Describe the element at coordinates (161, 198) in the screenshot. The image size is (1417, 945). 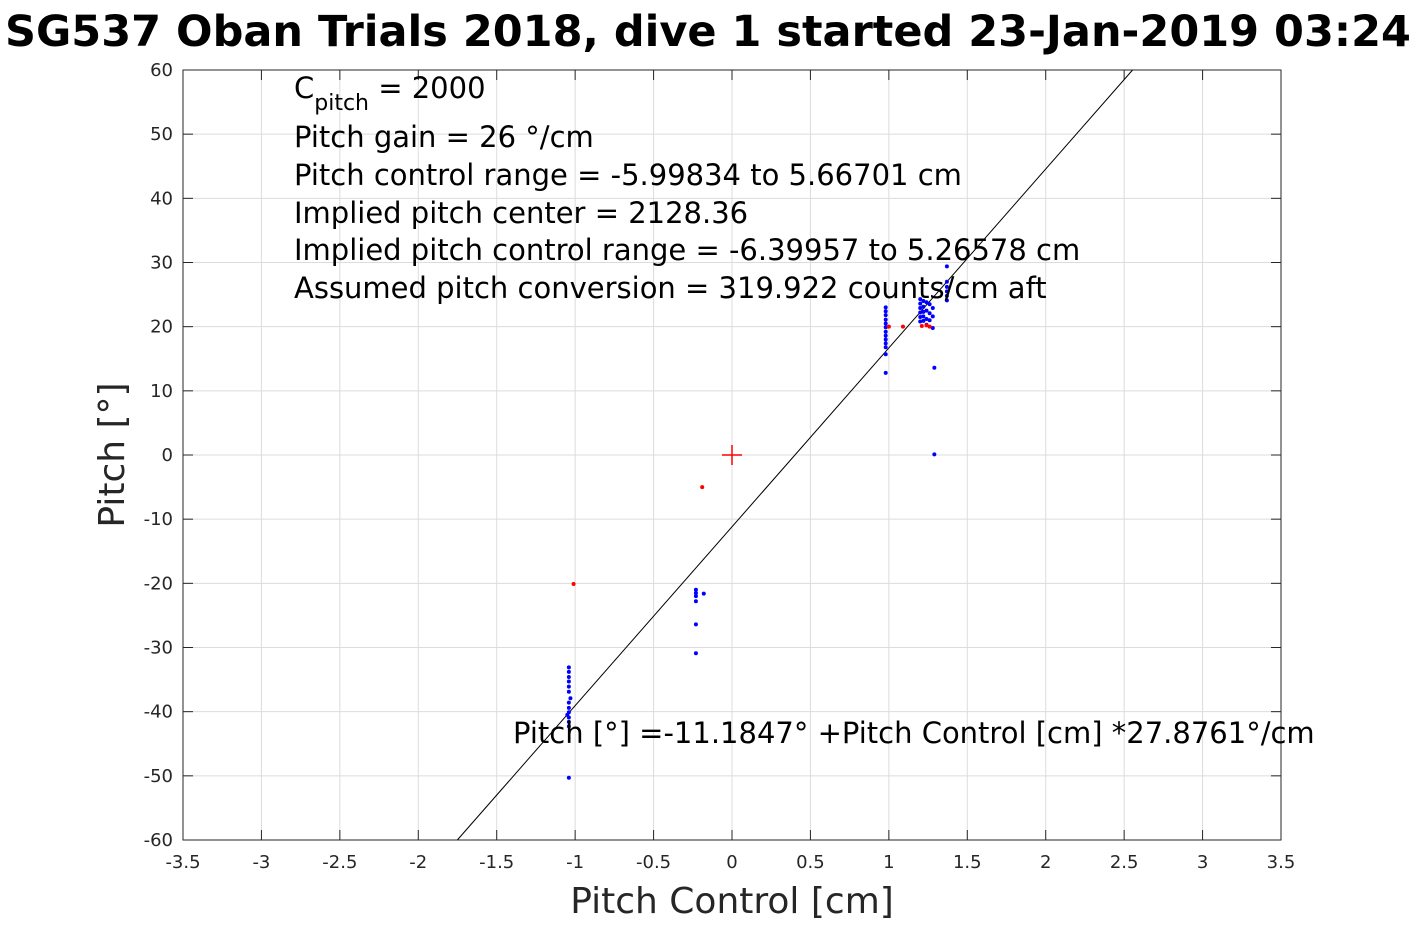
I see `y-tick-label: 40` at that location.